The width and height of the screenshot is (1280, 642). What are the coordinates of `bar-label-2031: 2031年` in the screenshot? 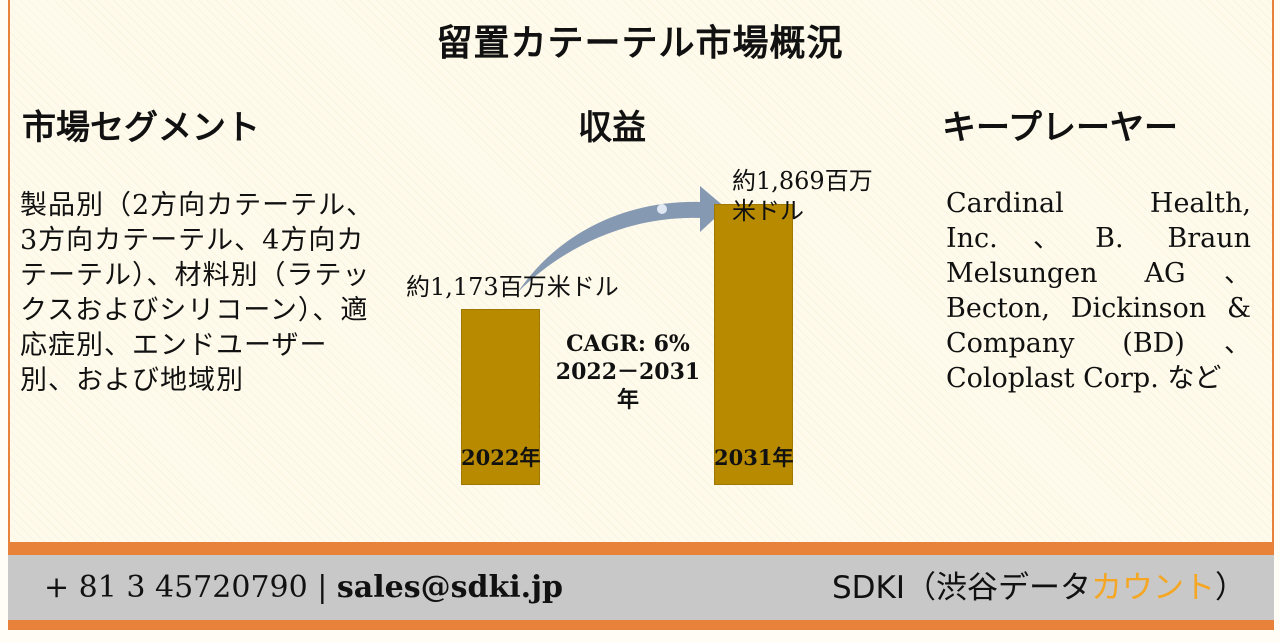 It's located at (754, 457).